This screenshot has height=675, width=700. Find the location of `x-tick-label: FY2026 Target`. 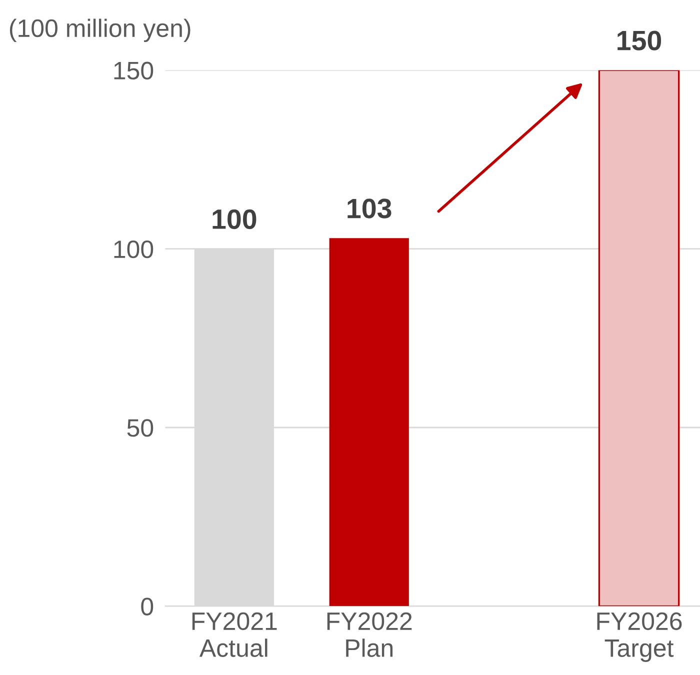

x-tick-label: FY2026 Target is located at coordinates (639, 637).